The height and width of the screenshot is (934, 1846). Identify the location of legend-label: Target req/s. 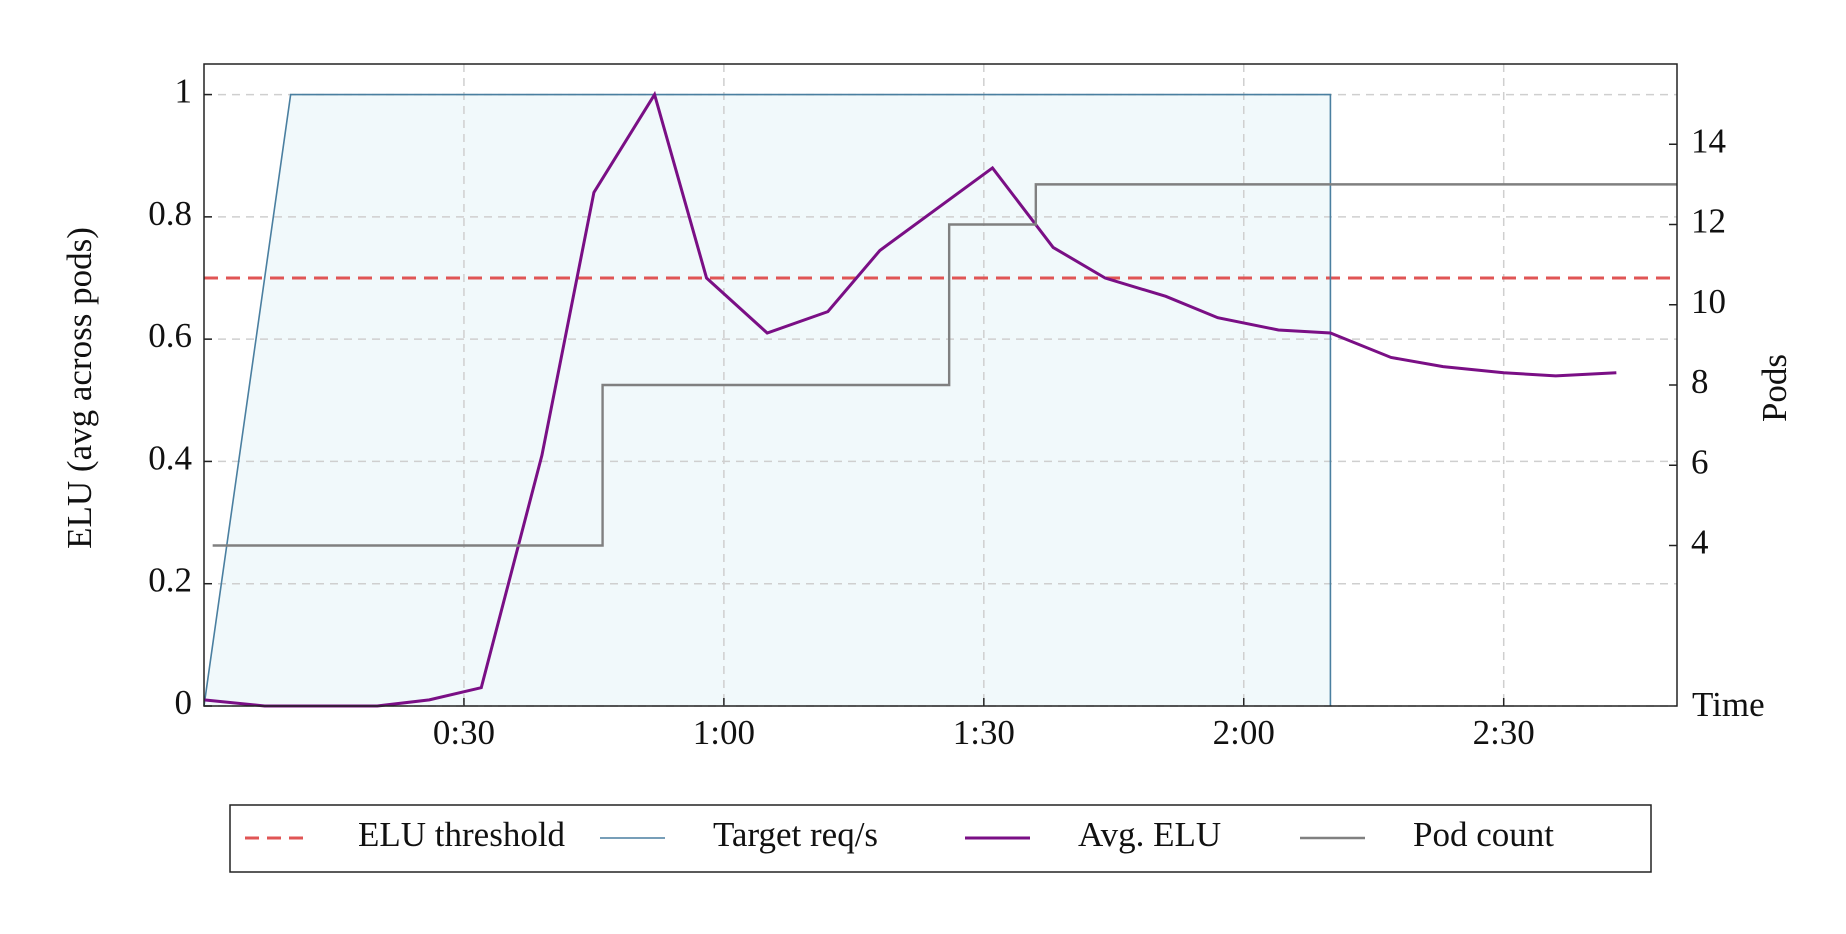
(795, 834).